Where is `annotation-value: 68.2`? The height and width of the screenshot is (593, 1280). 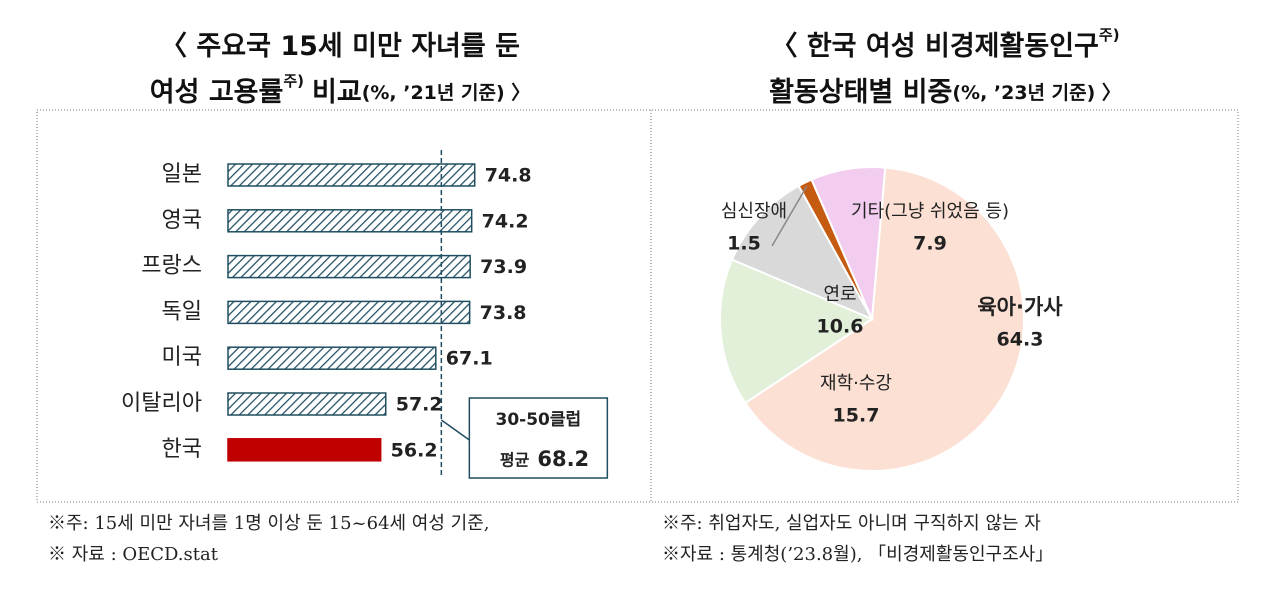 annotation-value: 68.2 is located at coordinates (563, 459).